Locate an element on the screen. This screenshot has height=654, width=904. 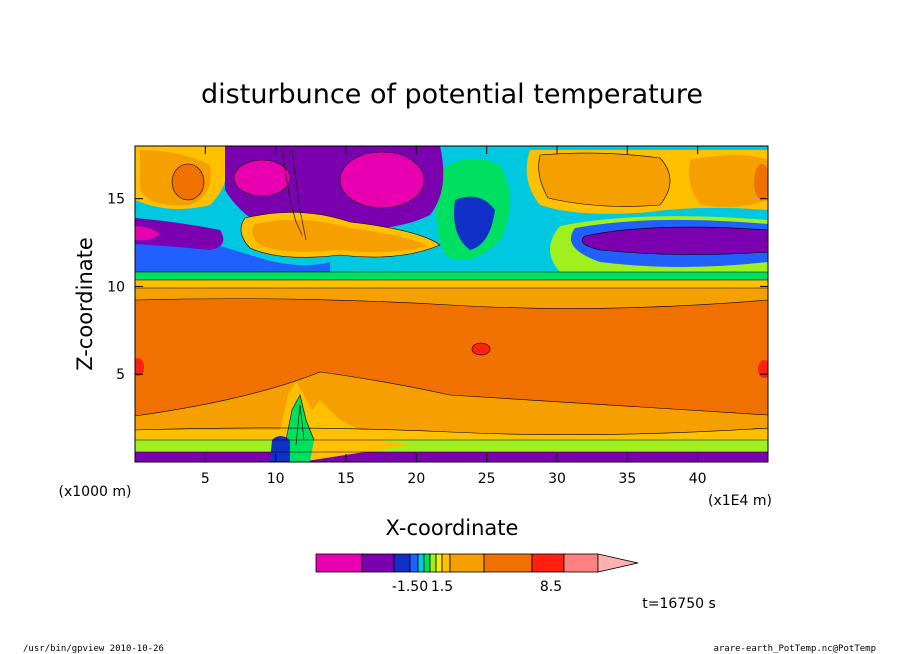
time-label: t=16750 s is located at coordinates (679, 604).